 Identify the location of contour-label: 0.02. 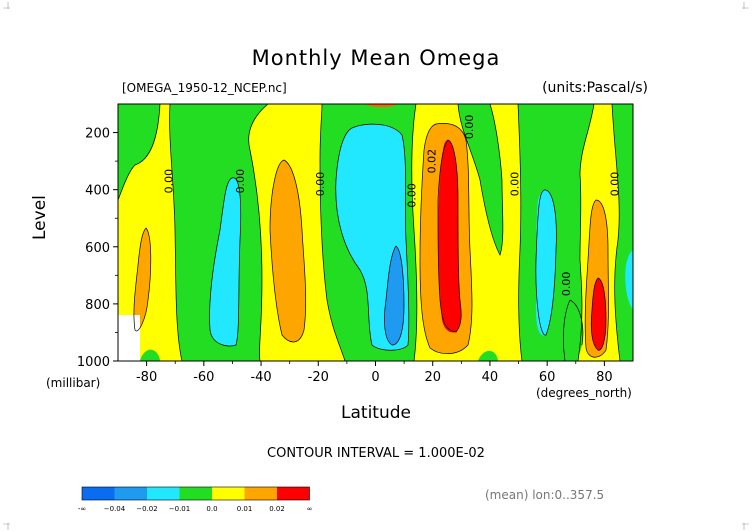
(432, 161).